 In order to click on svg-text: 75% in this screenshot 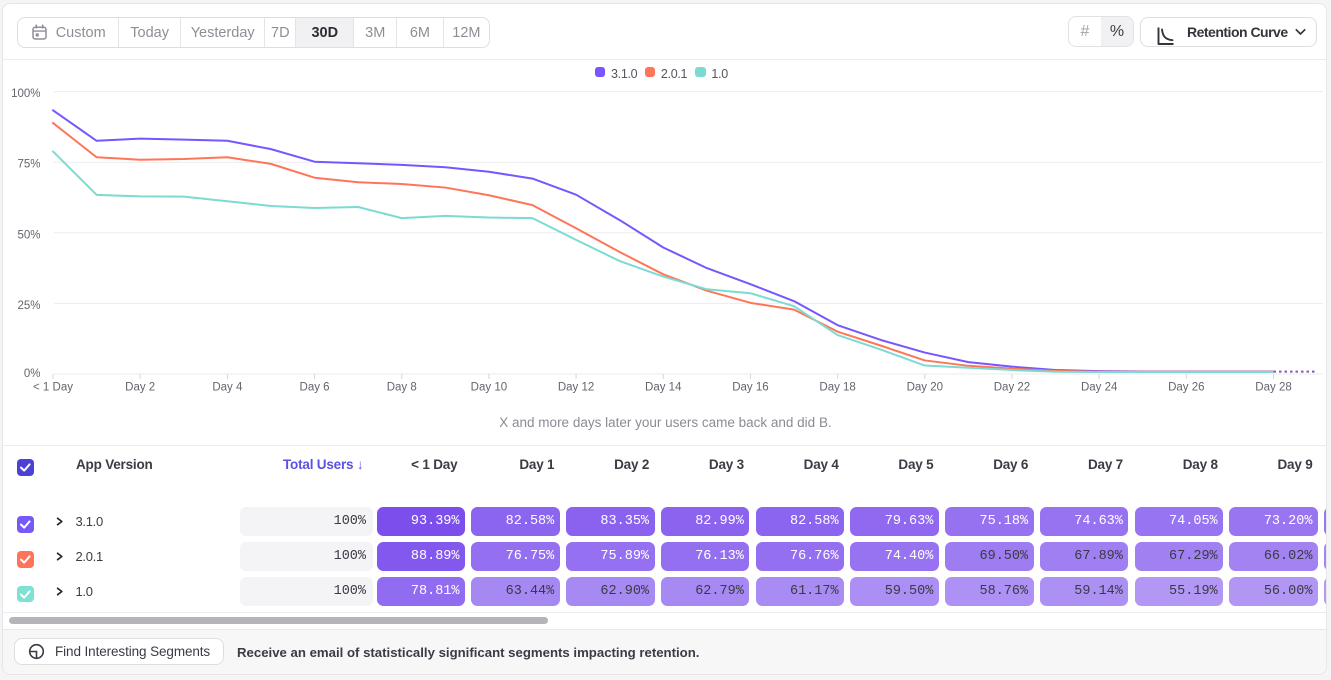, I will do `click(28, 165)`.